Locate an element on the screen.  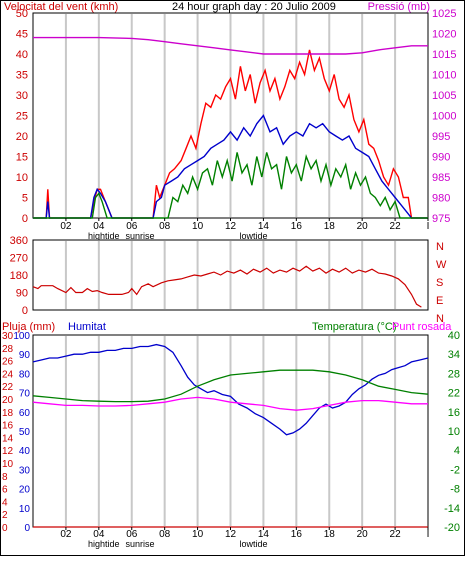
rain-y-tick-label: 18 is located at coordinates (8, 413).